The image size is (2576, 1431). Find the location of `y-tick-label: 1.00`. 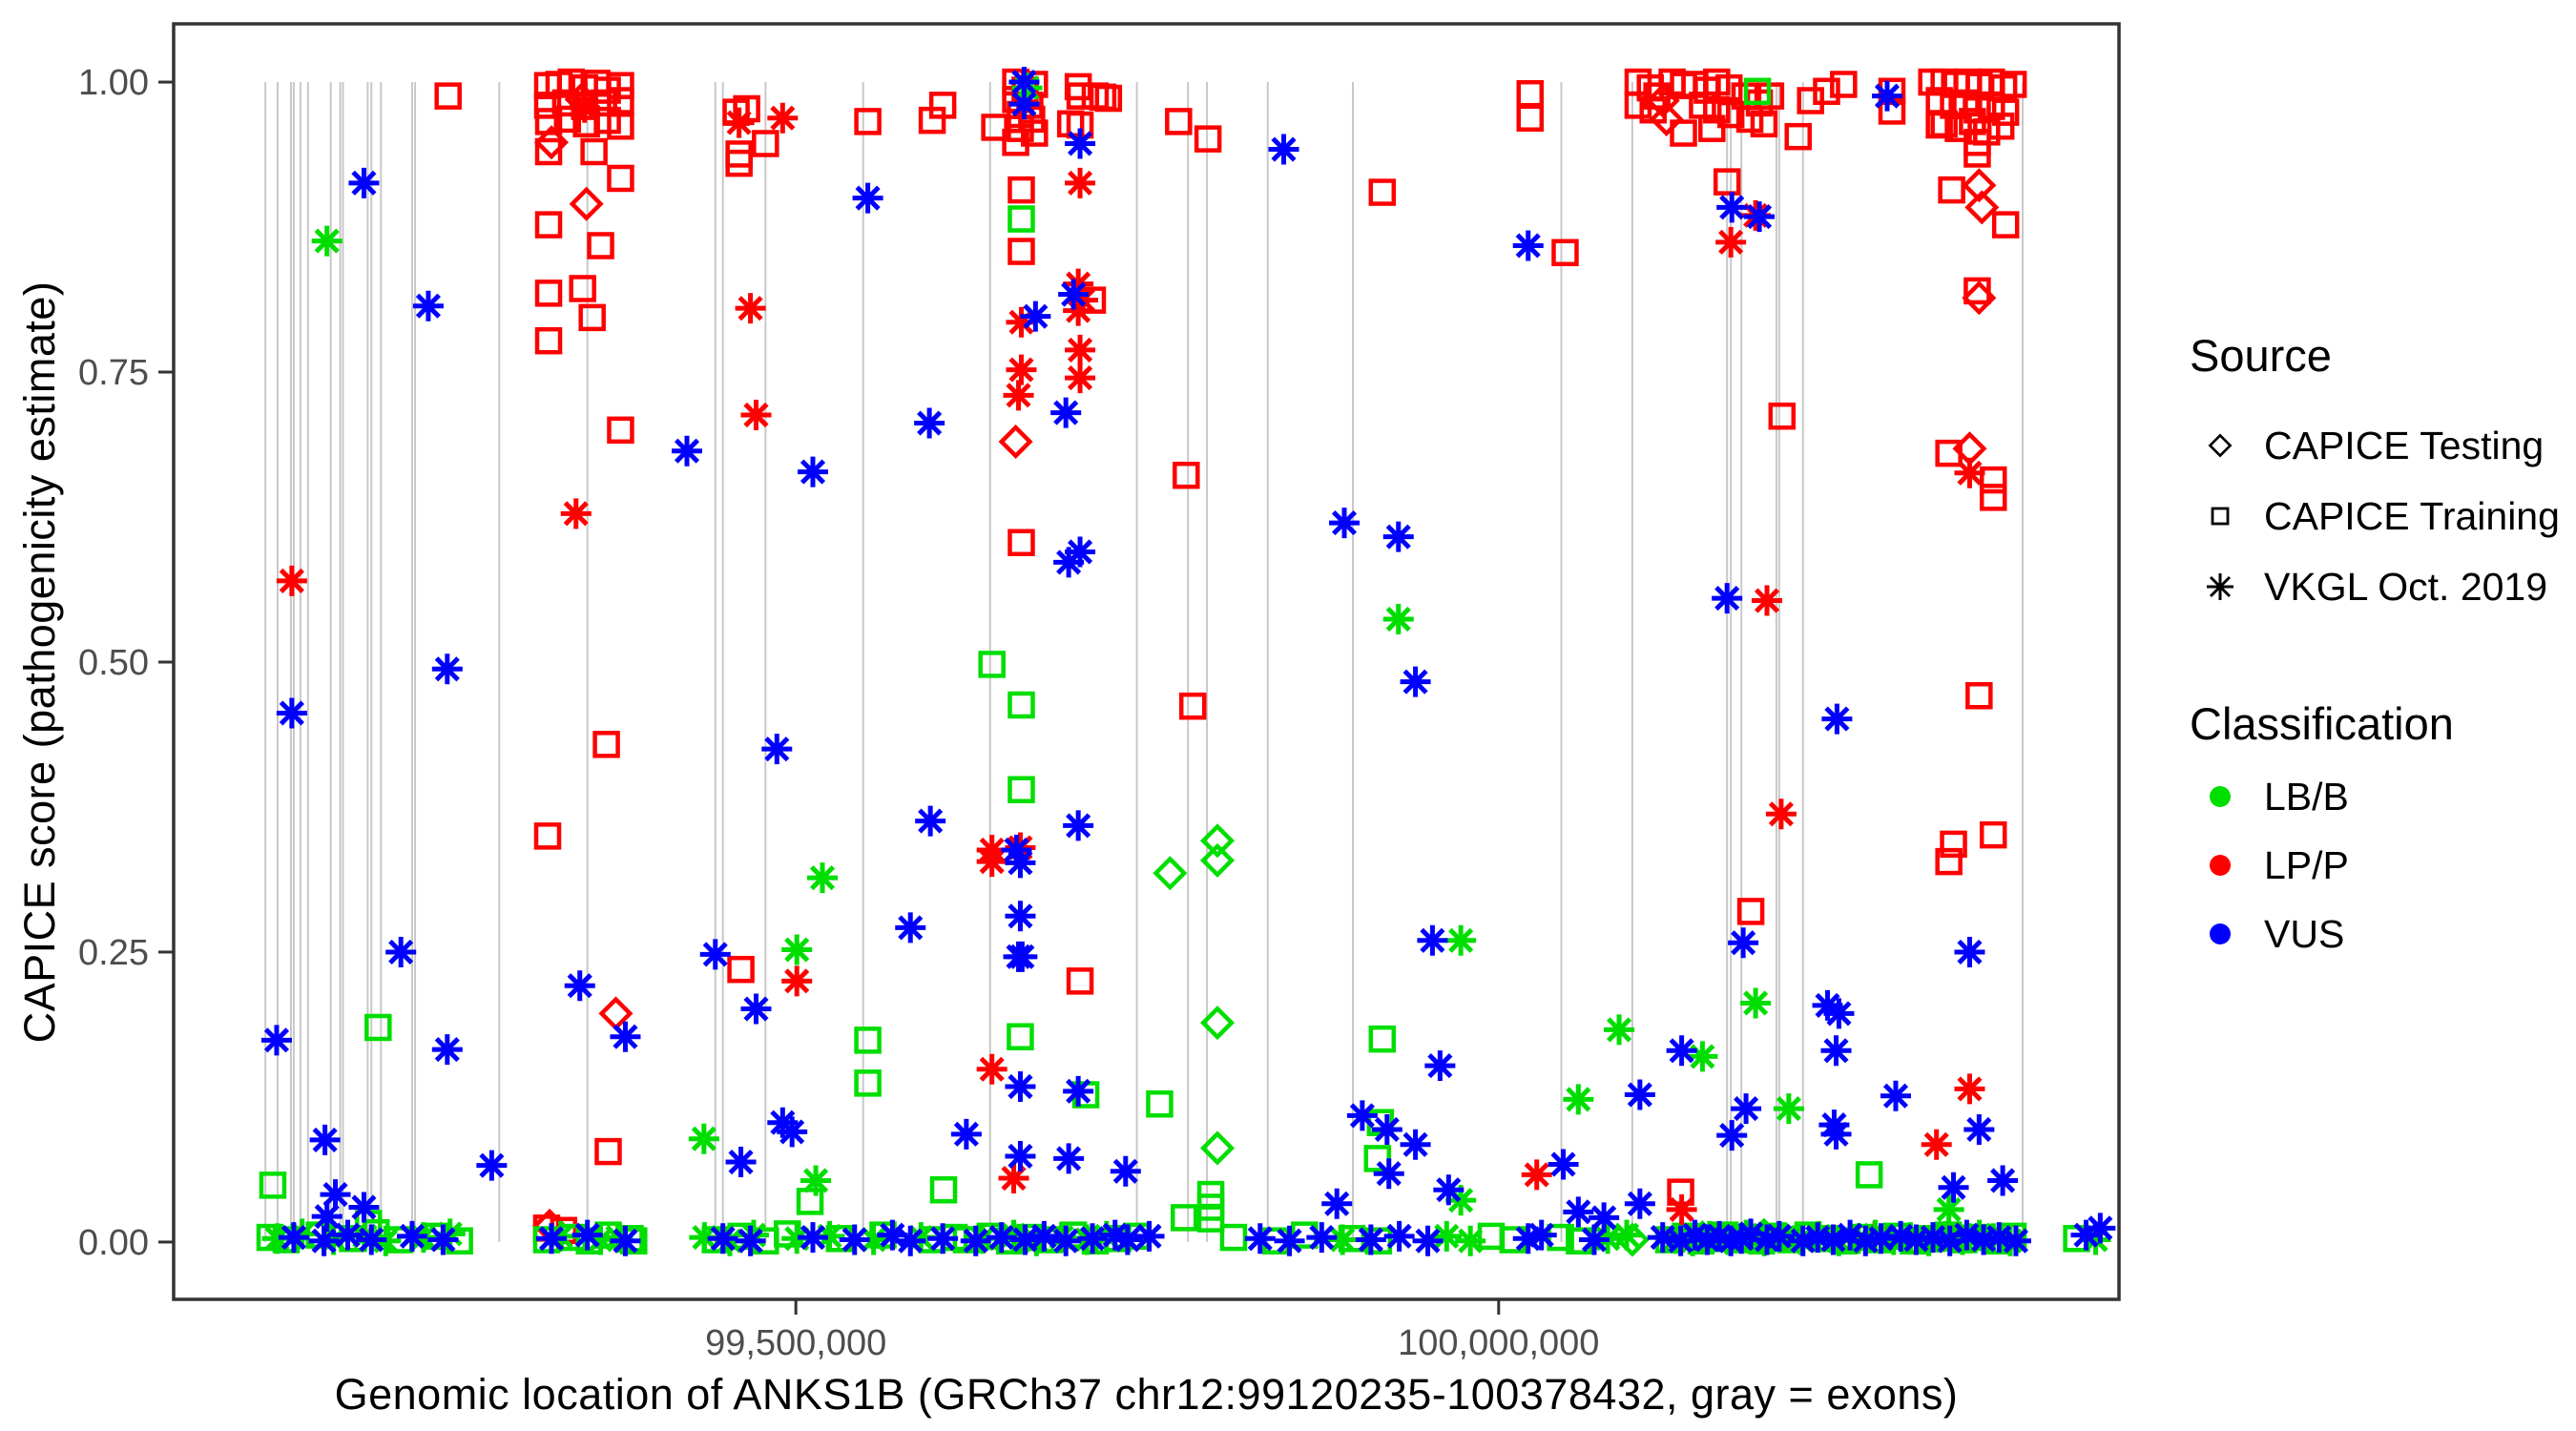

y-tick-label: 1.00 is located at coordinates (113, 83).